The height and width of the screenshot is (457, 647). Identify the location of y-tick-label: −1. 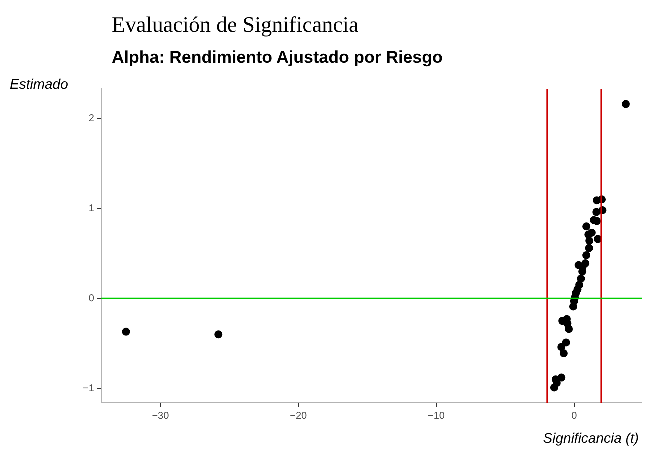
(88, 388).